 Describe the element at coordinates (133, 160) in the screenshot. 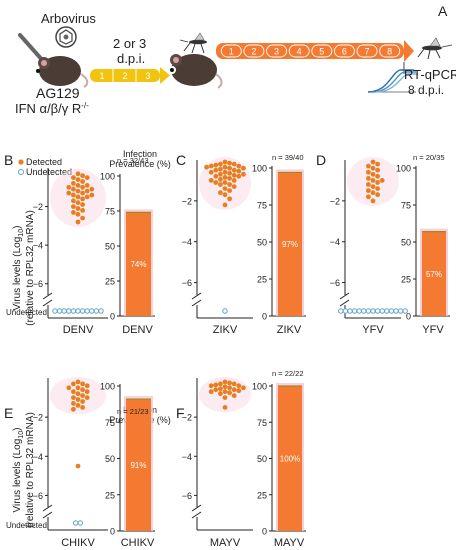

I see `sample-count-label: n = 32/43` at that location.